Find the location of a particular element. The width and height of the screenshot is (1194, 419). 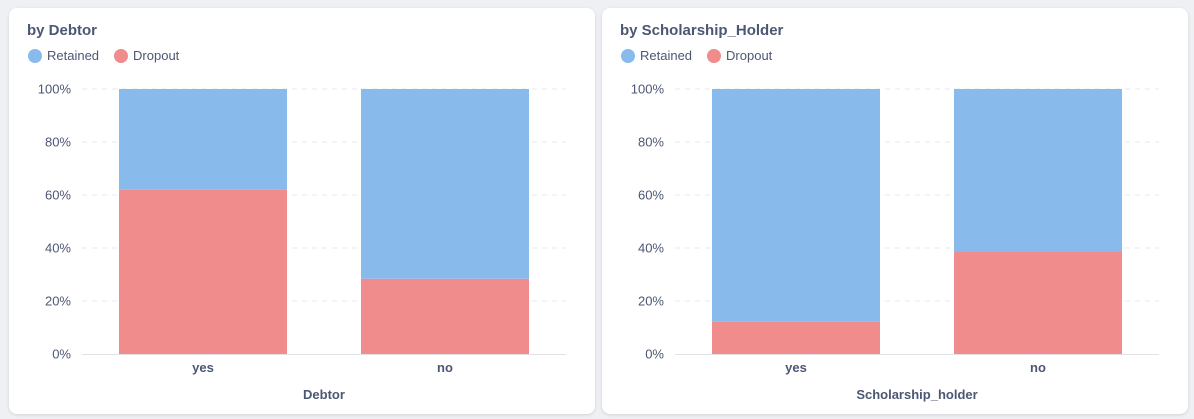

chart-title: by Scholarship_Holder is located at coordinates (702, 30).